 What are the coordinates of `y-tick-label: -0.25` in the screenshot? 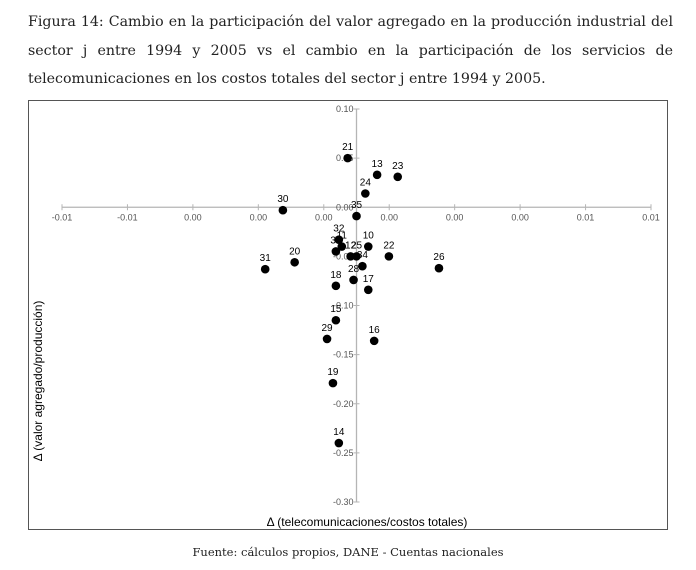 It's located at (343, 453).